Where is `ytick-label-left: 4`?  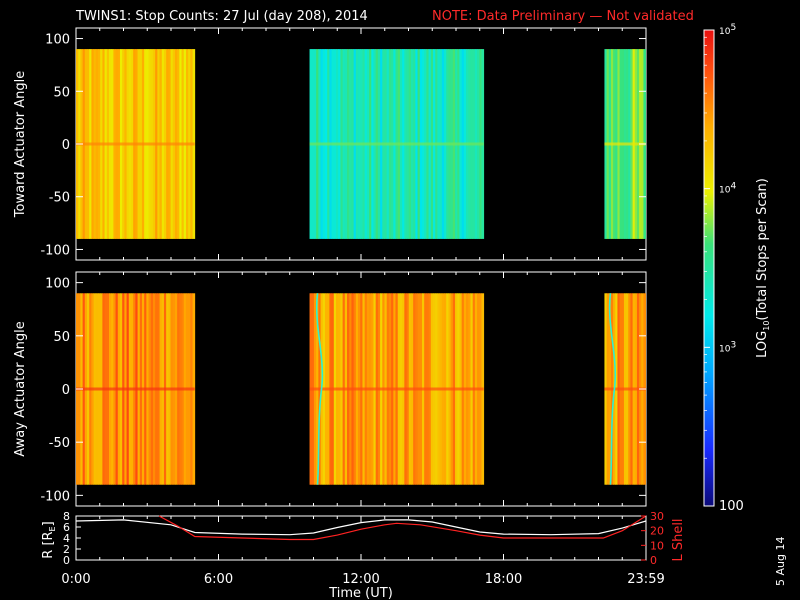 ytick-label-left: 4 is located at coordinates (66, 538).